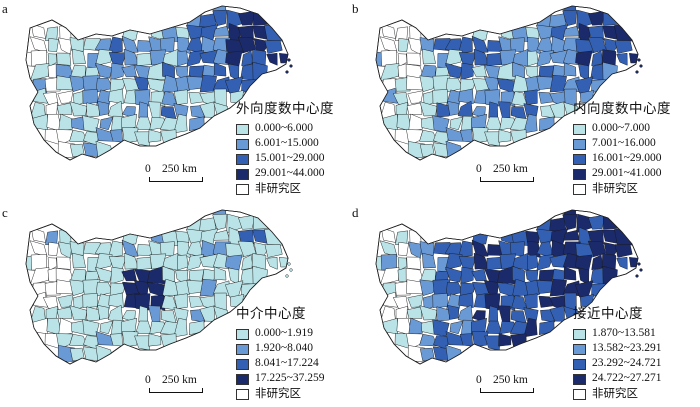  I want to click on legend-label: 13.582~23.291, so click(627, 348).